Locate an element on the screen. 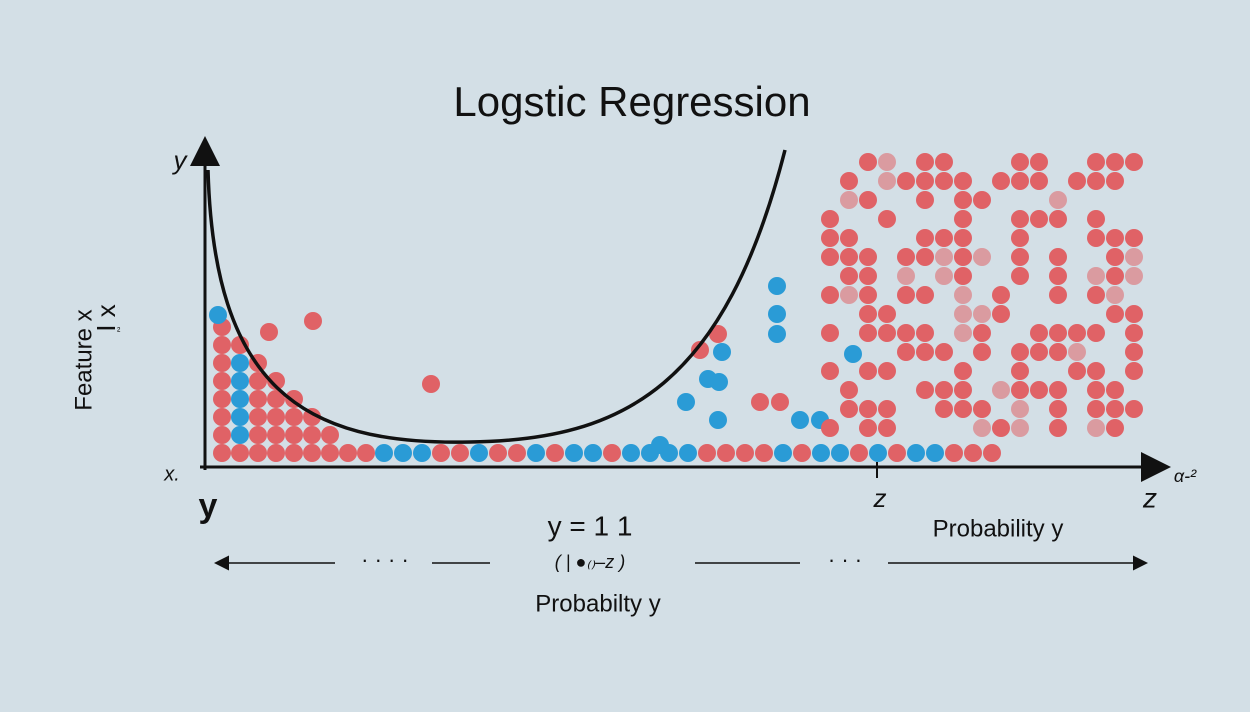 This screenshot has height=712, width=1250. axis-label: y is located at coordinates (180, 160).